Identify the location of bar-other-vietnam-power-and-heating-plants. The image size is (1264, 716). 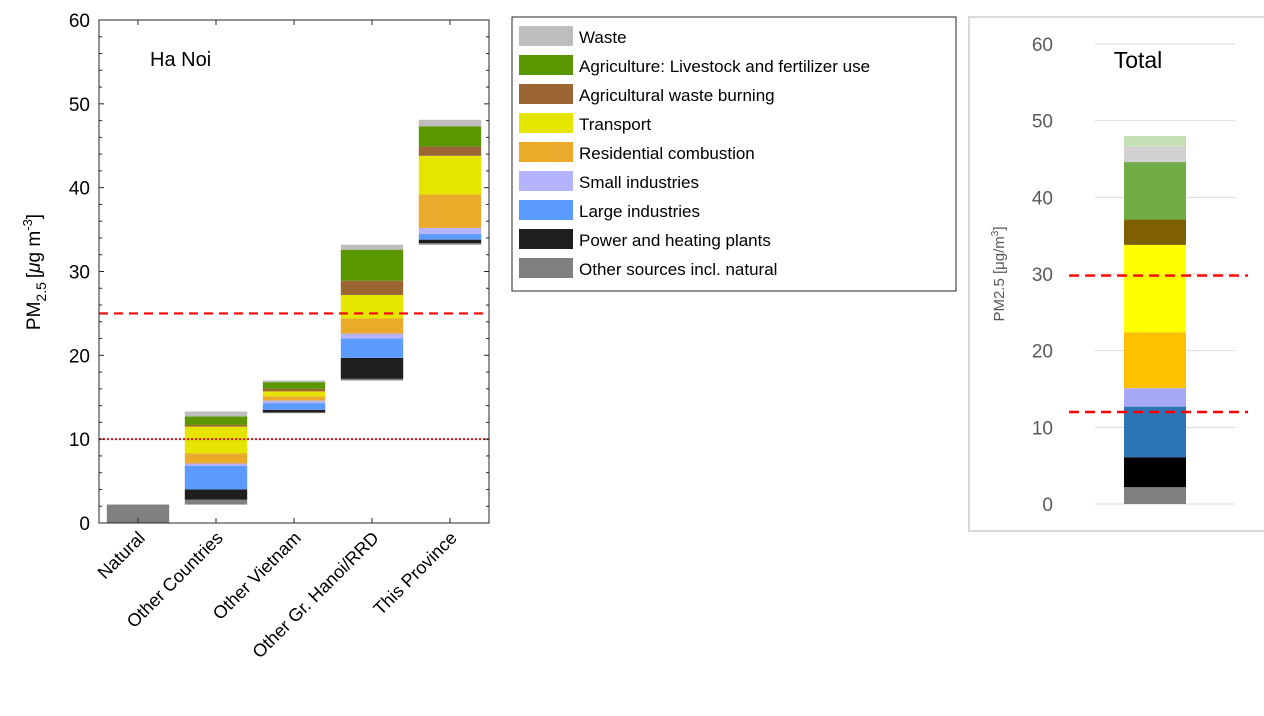
(294, 411).